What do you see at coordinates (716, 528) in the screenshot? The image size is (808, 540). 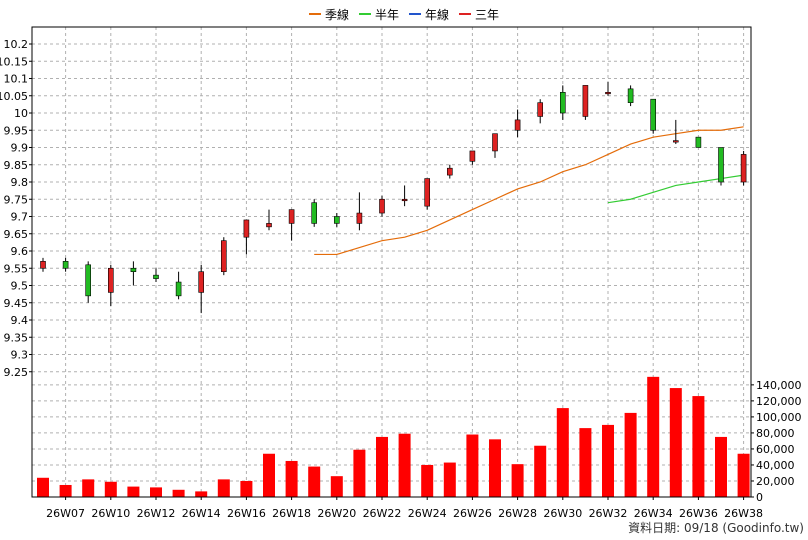 I see `data-date-credit: 資料日期: 09/18 (Goodinfo.tw)` at bounding box center [716, 528].